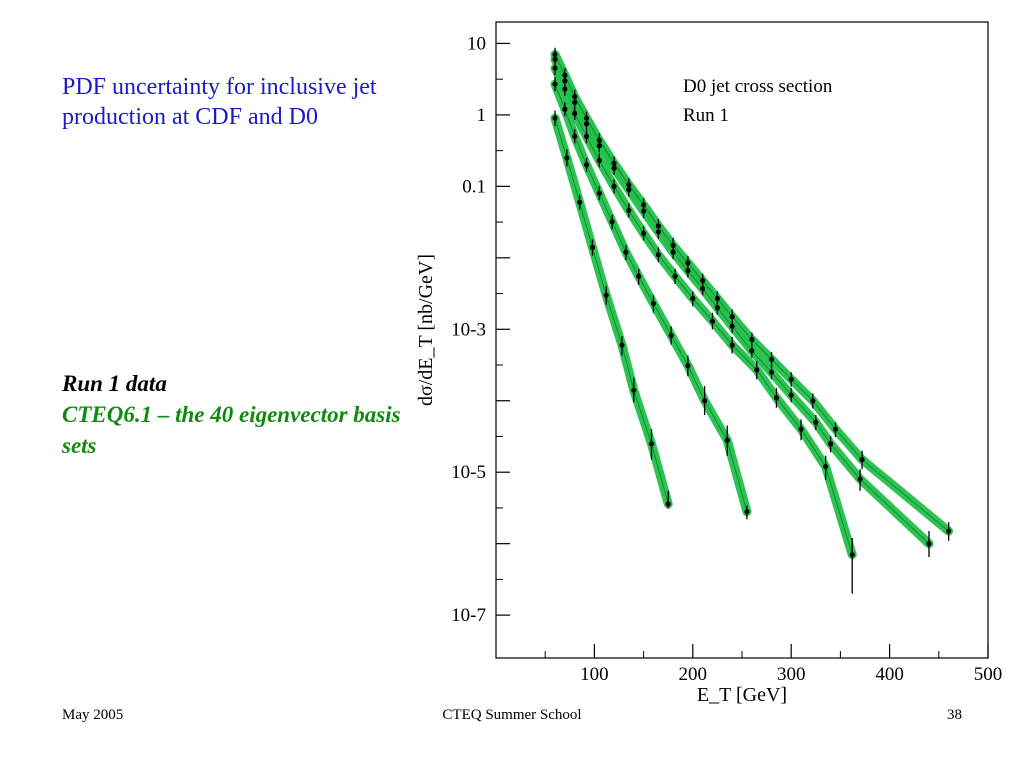  Describe the element at coordinates (474, 186) in the screenshot. I see `y-tick-label: 0.1` at that location.